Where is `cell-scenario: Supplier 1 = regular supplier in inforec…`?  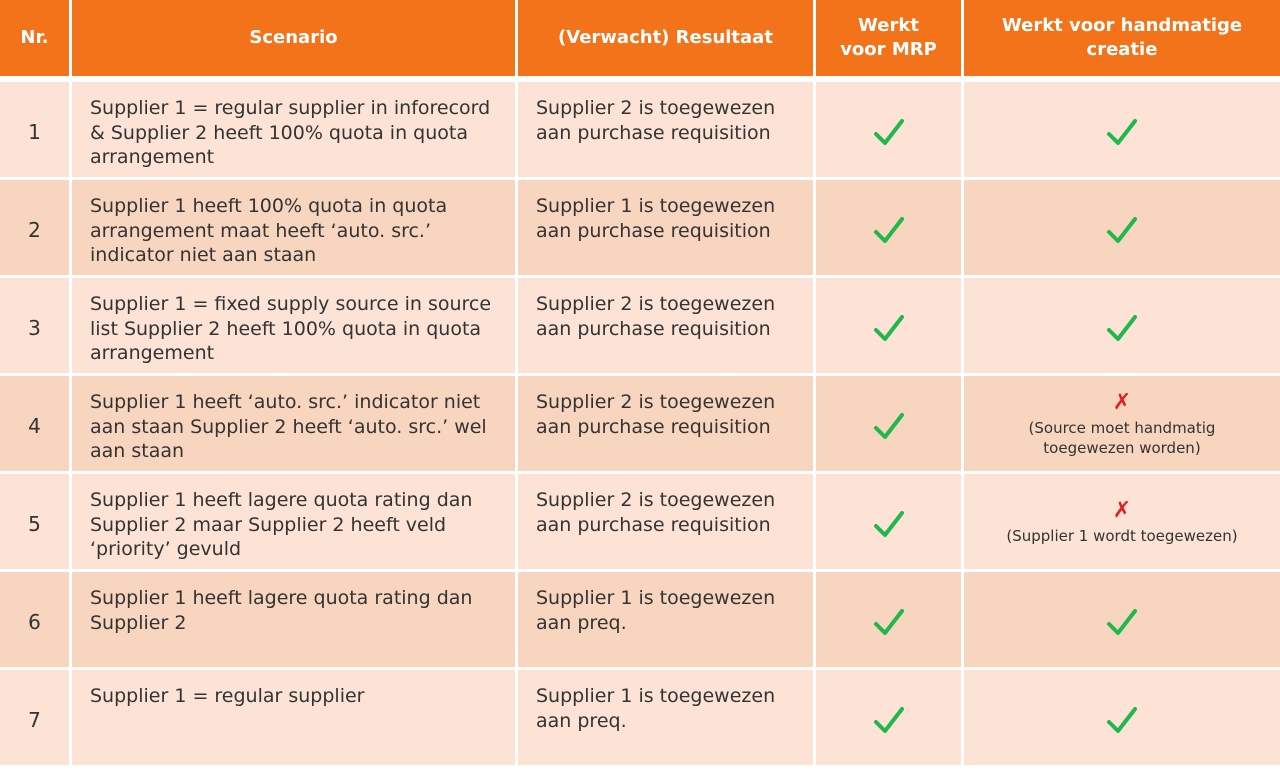
cell-scenario: Supplier 1 = regular supplier in inforec… is located at coordinates (295, 131).